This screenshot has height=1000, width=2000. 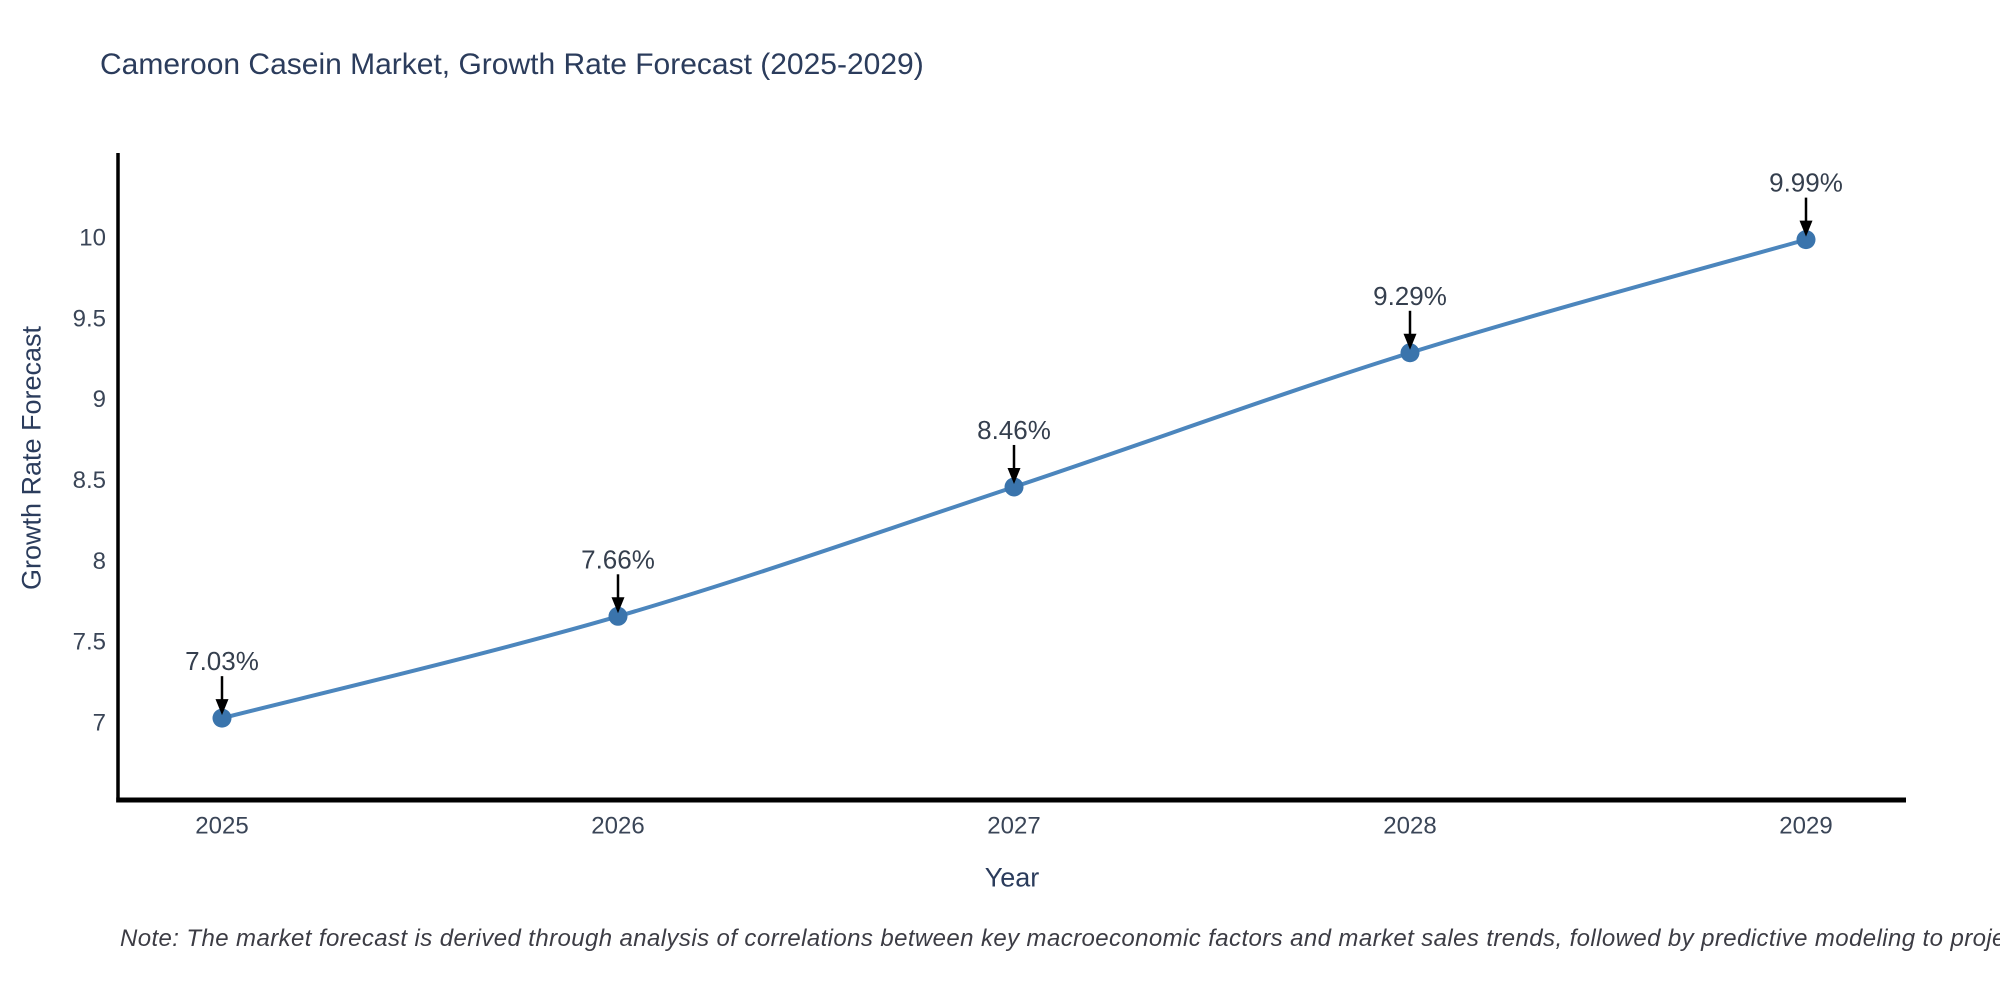 I want to click on annotation-label: 7.66%, so click(x=618, y=559).